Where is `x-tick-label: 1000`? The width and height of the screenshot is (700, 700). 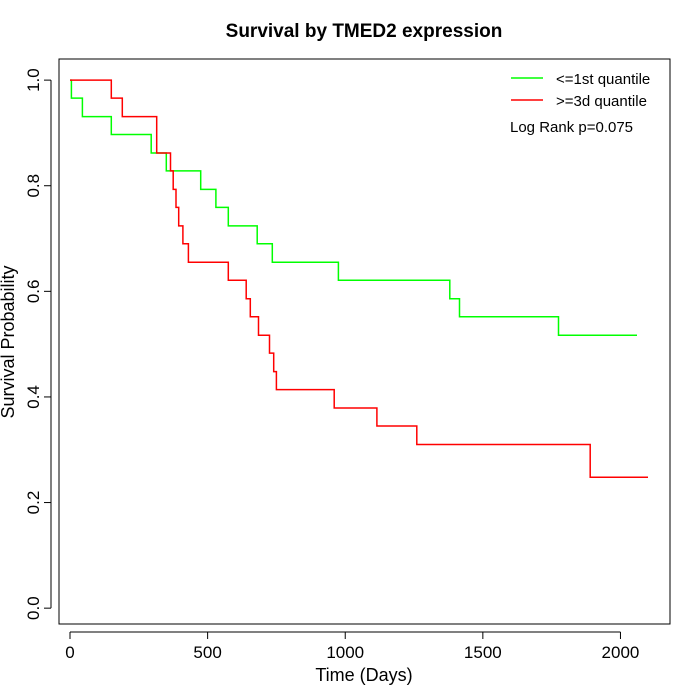
x-tick-label: 1000 is located at coordinates (345, 652).